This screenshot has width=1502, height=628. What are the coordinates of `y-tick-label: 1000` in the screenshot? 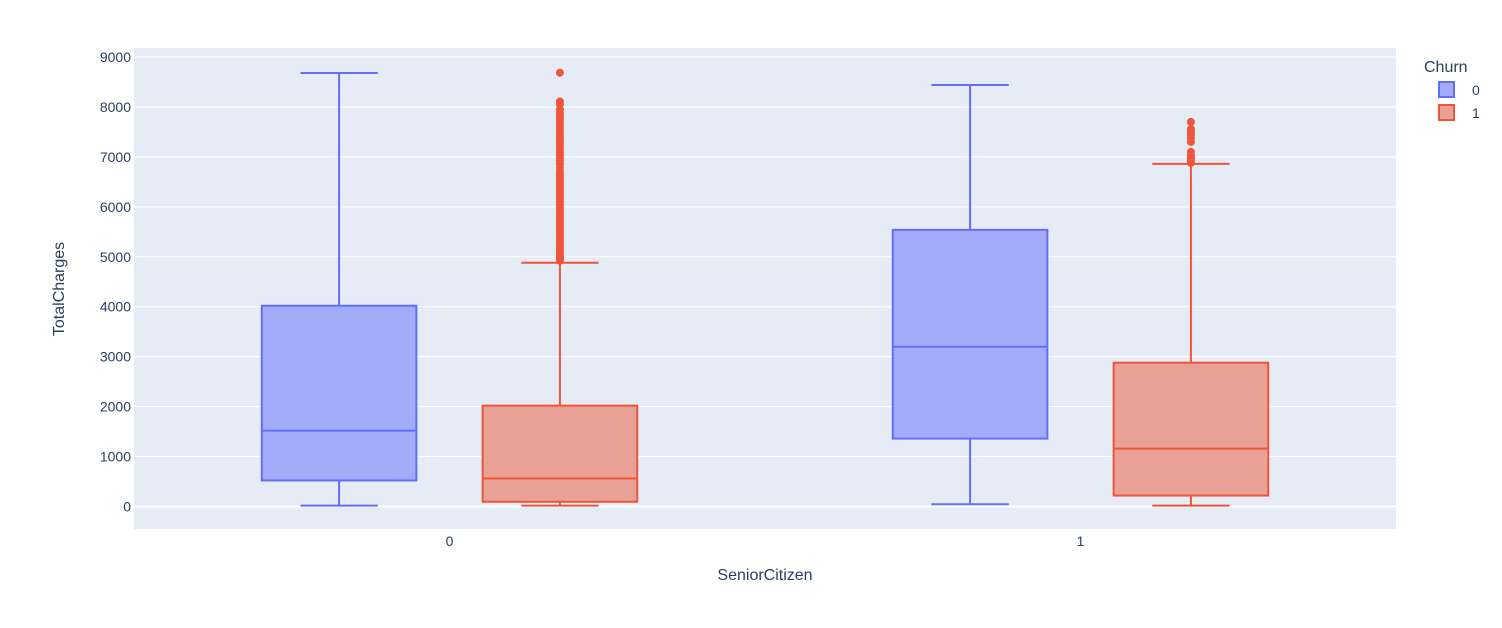 It's located at (115, 457).